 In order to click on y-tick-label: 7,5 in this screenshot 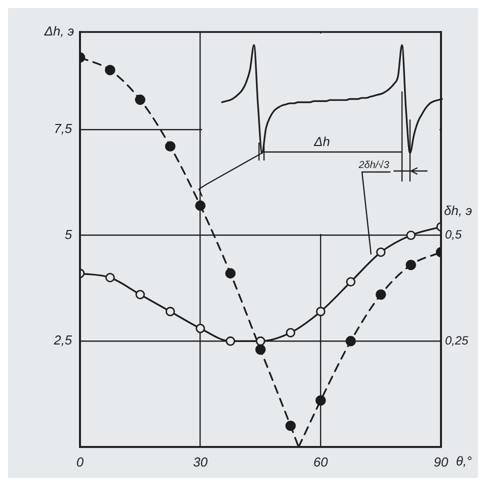, I will do `click(63, 128)`.